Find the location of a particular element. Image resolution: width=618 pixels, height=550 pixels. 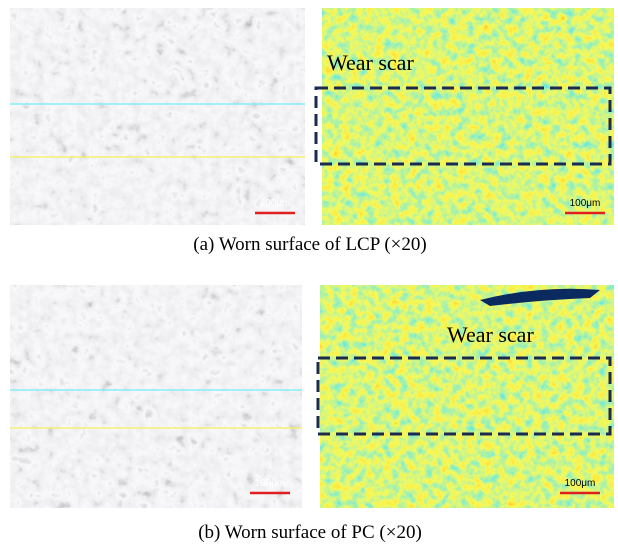

groove is located at coordinates (540, 297).